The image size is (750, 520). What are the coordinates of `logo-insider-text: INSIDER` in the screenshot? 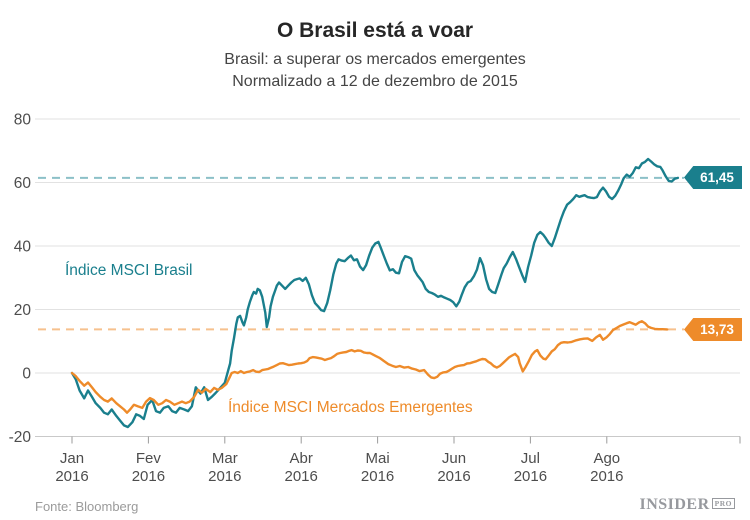 It's located at (674, 504).